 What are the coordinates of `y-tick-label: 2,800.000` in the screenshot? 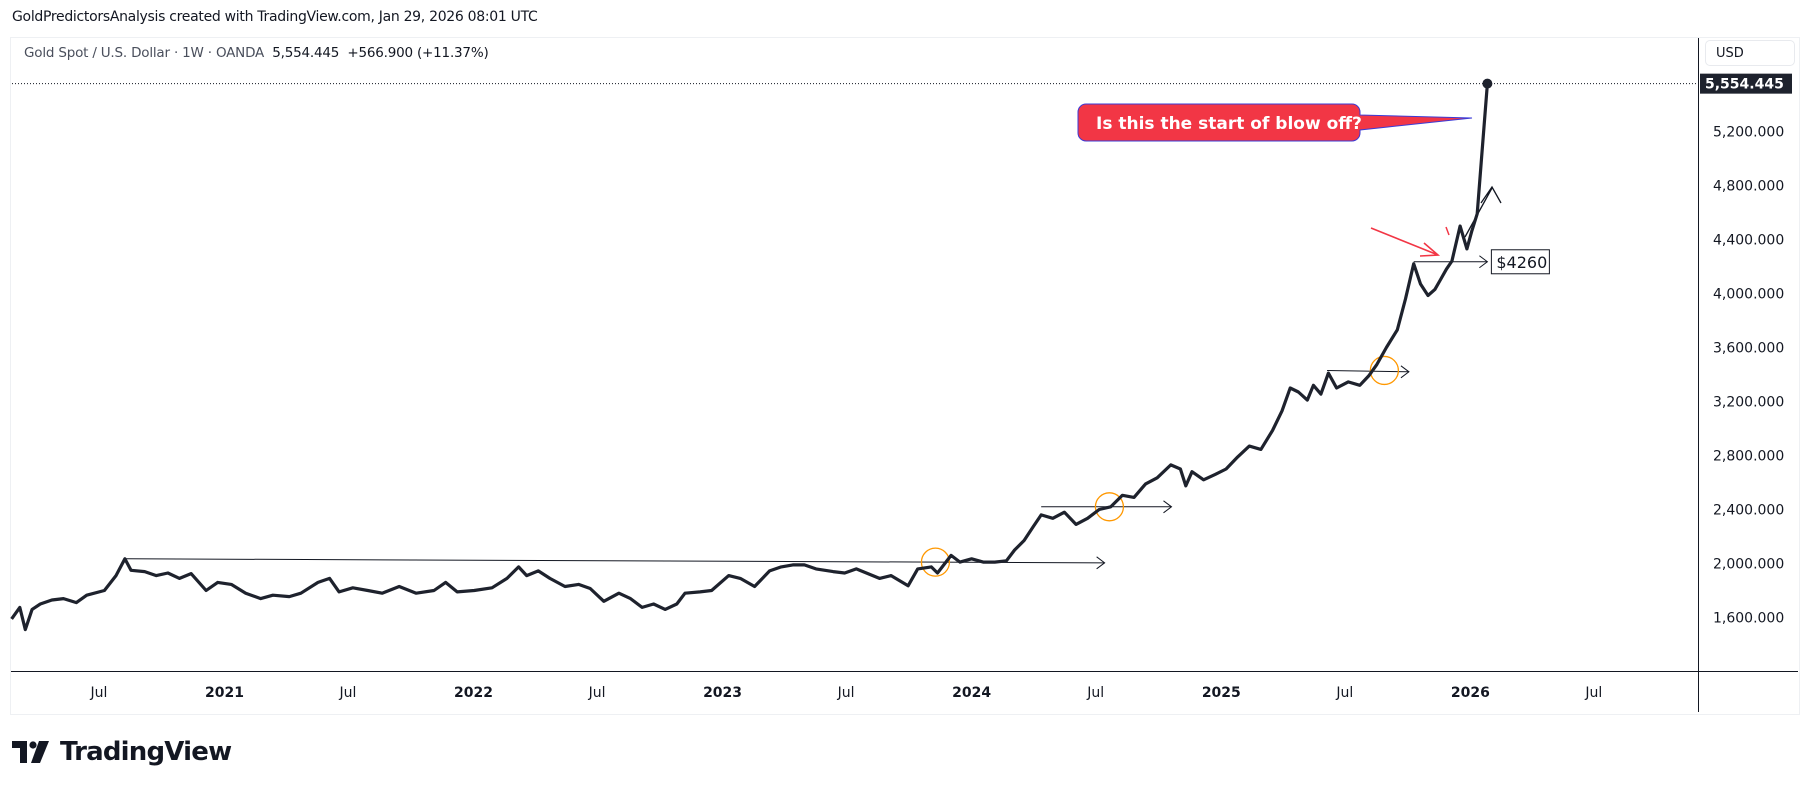 It's located at (1748, 457).